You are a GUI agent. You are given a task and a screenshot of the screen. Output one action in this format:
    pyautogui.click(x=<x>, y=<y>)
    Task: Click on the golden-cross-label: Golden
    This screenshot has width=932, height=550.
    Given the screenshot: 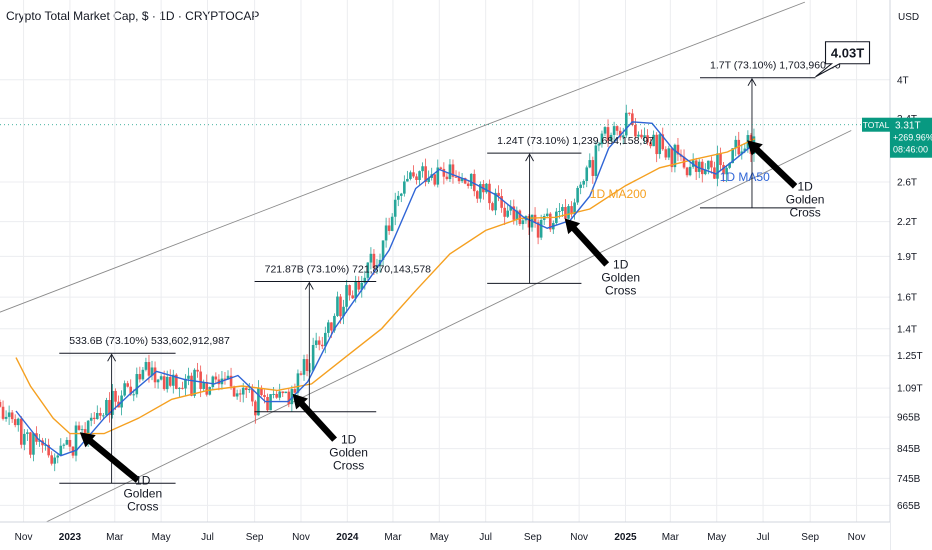 What is the action you would take?
    pyautogui.click(x=142, y=493)
    